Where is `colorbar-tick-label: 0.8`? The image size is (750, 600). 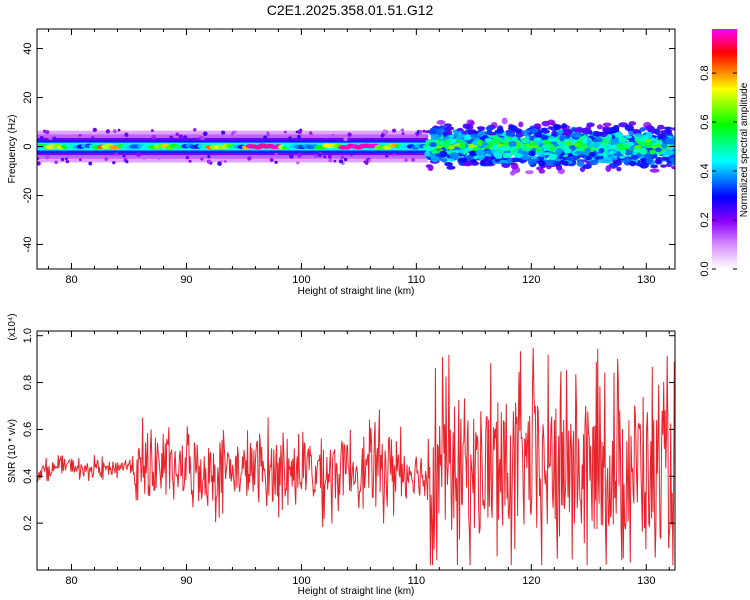 colorbar-tick-label: 0.8 is located at coordinates (705, 72).